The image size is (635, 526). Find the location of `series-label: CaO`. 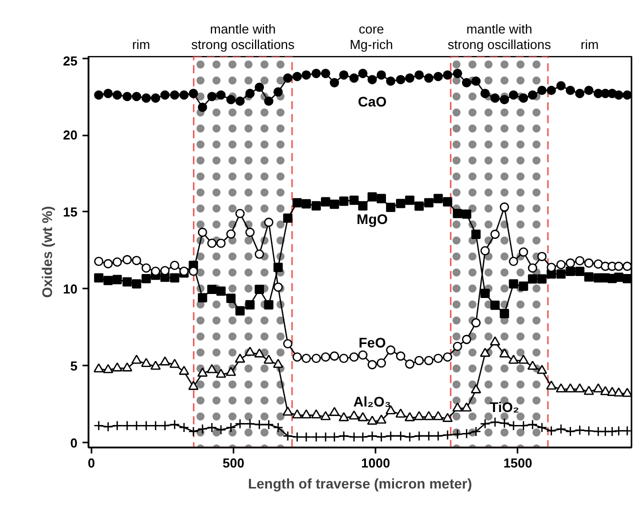

series-label: CaO is located at coordinates (372, 102).